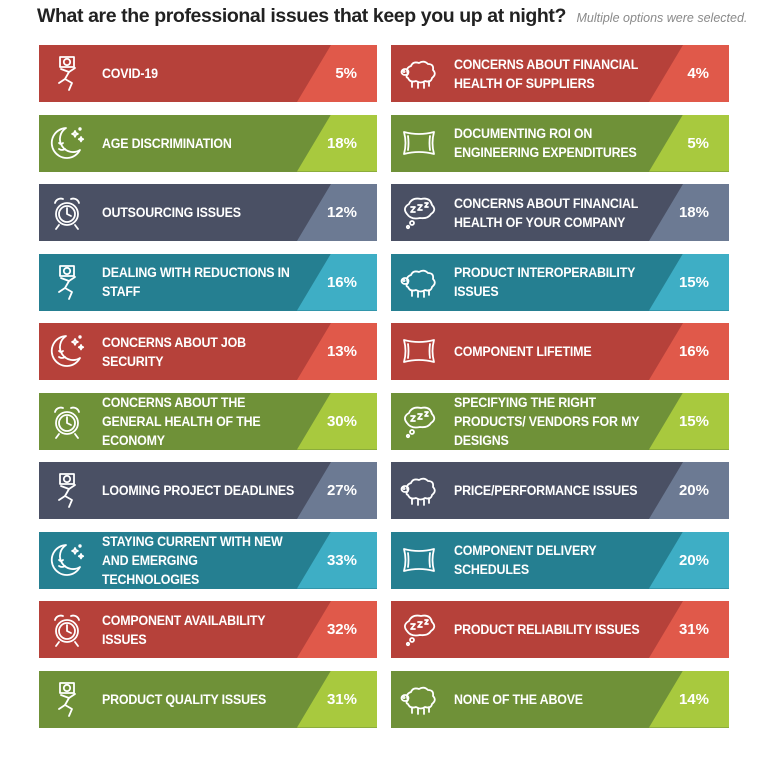  Describe the element at coordinates (523, 351) in the screenshot. I see `issue-label: COMPONENT LIFETIME` at that location.